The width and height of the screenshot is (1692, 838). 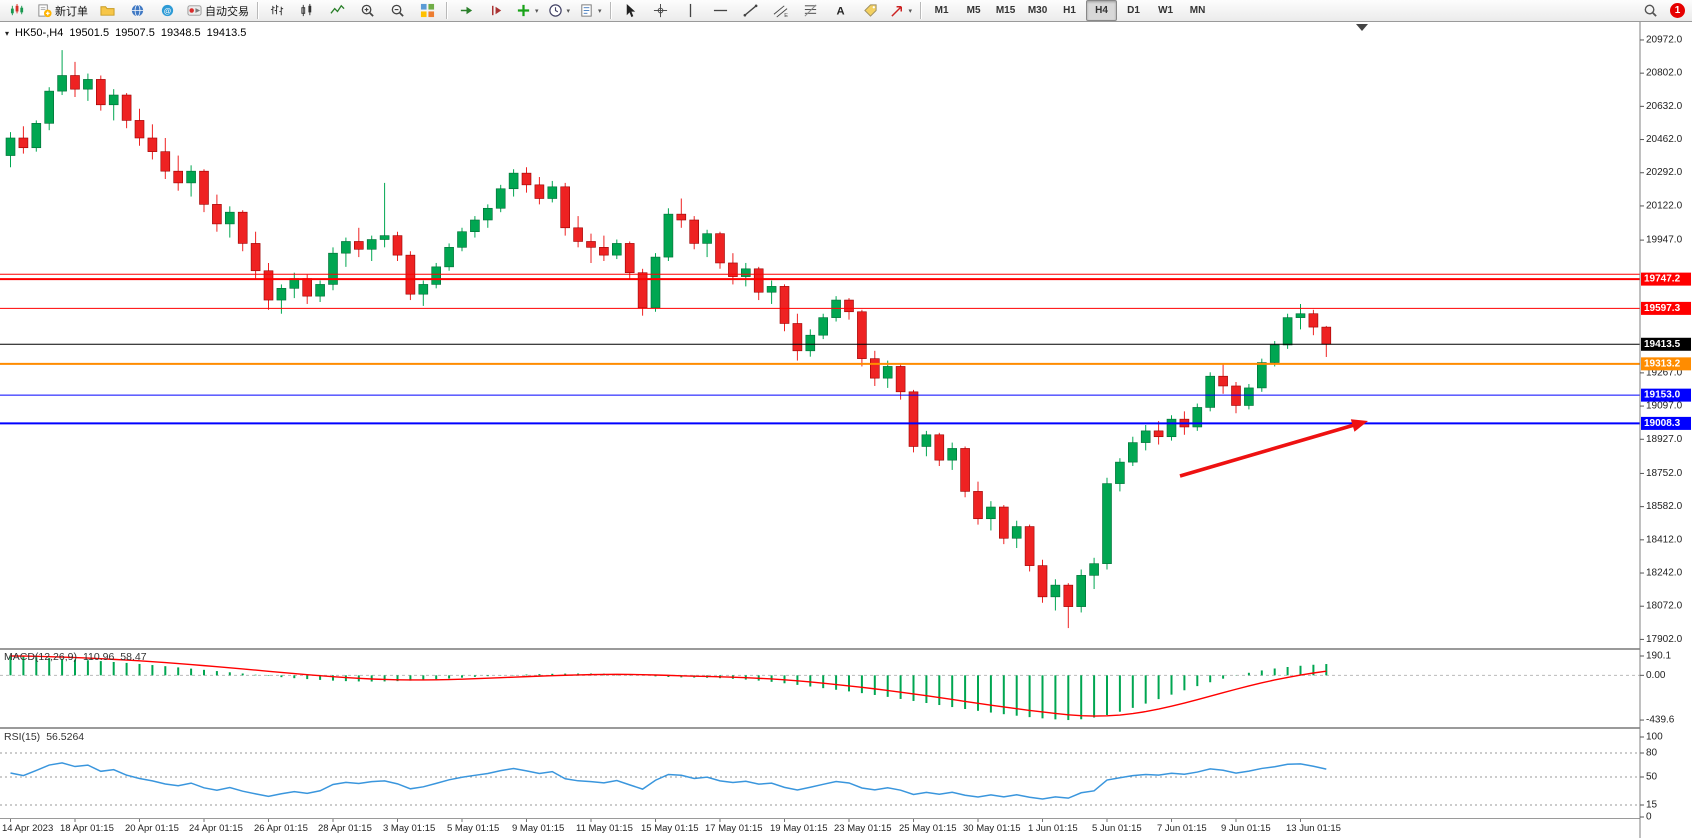 What do you see at coordinates (527, 10) in the screenshot?
I see `indicators-list-button: ▾` at bounding box center [527, 10].